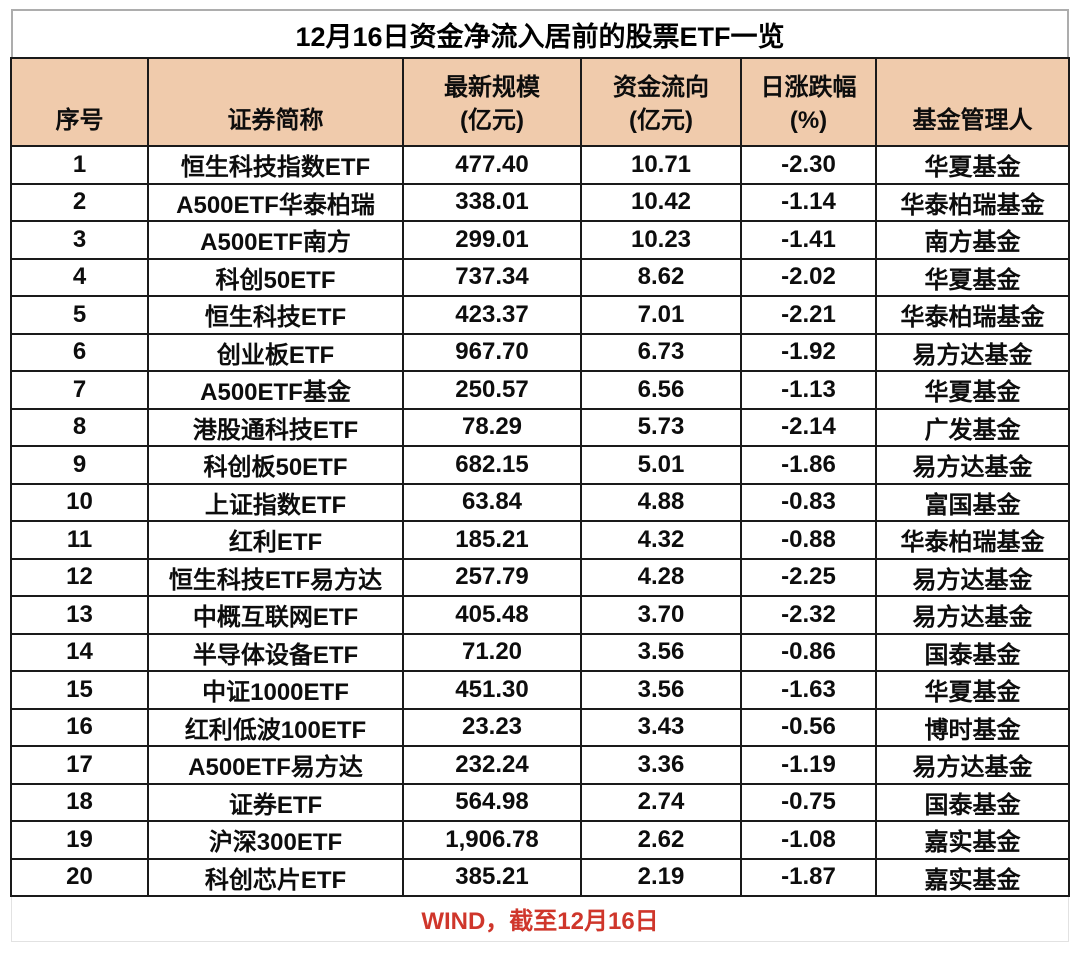 The height and width of the screenshot is (974, 1080). I want to click on table-row: 7 A500ETF基金 250.57 6.56 -1.13 华夏基金, so click(540, 390).